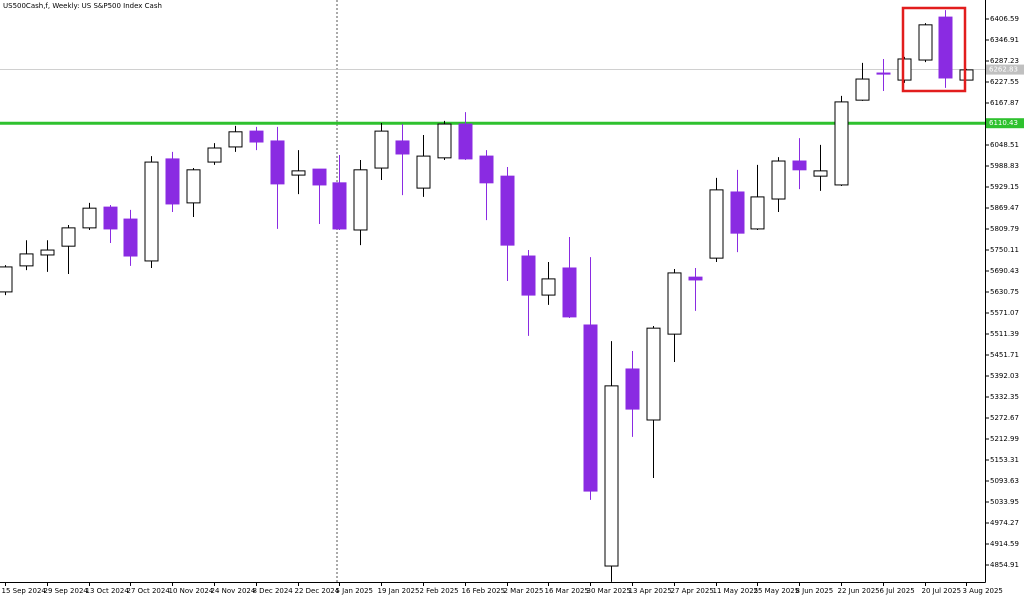 Image resolution: width=1024 pixels, height=599 pixels. Describe the element at coordinates (1004, 481) in the screenshot. I see `y-tick-label: 5093.63` at that location.